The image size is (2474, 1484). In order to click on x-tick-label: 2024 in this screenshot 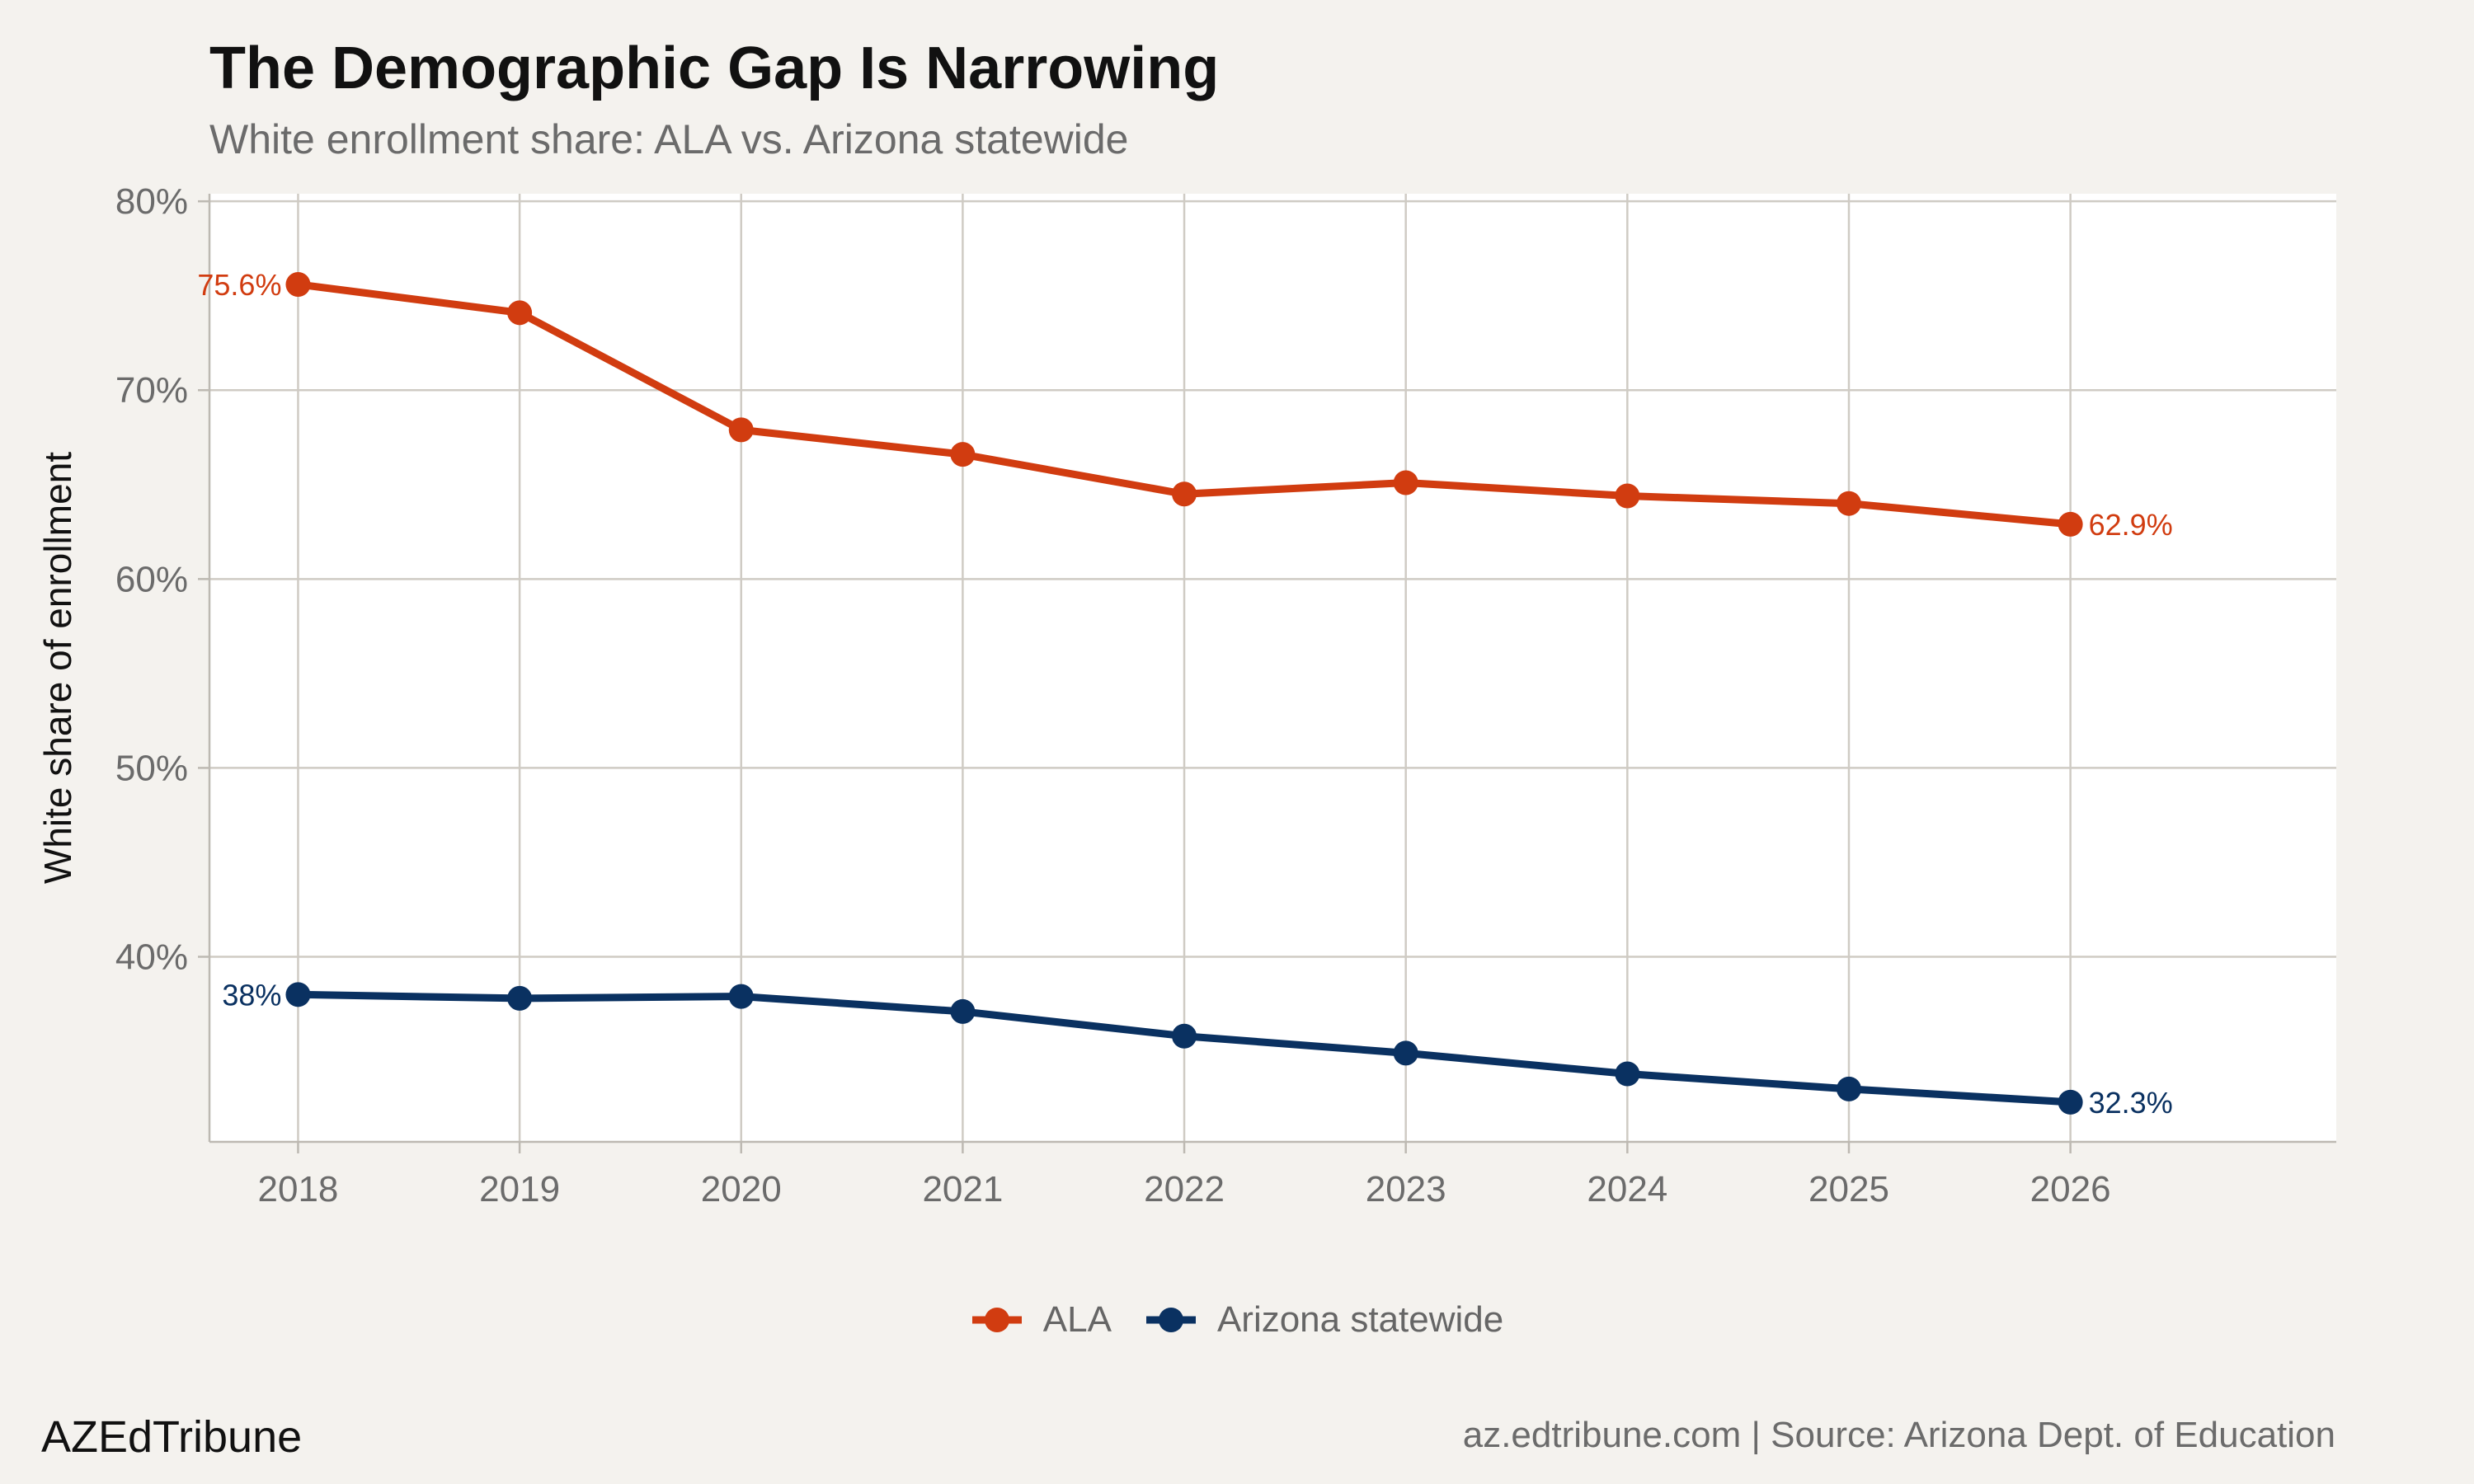, I will do `click(1627, 1189)`.